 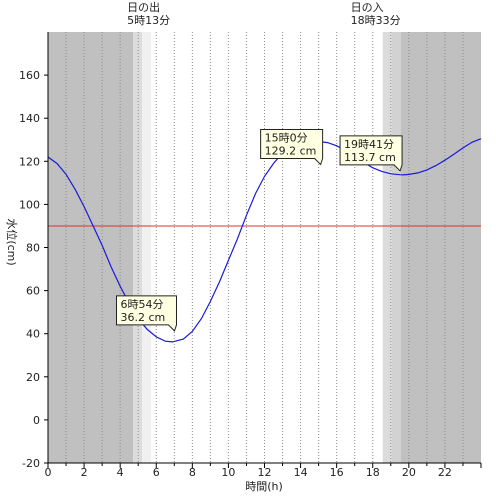 I want to click on callout-time: 6時54分, so click(x=141, y=304).